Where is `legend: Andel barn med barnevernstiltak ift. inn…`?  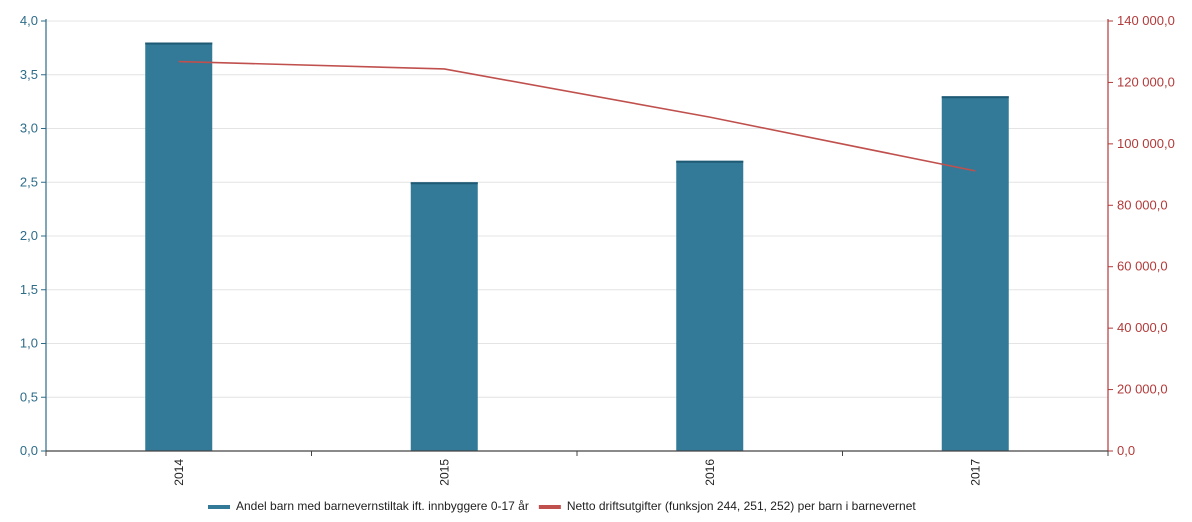 legend: Andel barn med barnevernstiltak ift. inn… is located at coordinates (562, 506).